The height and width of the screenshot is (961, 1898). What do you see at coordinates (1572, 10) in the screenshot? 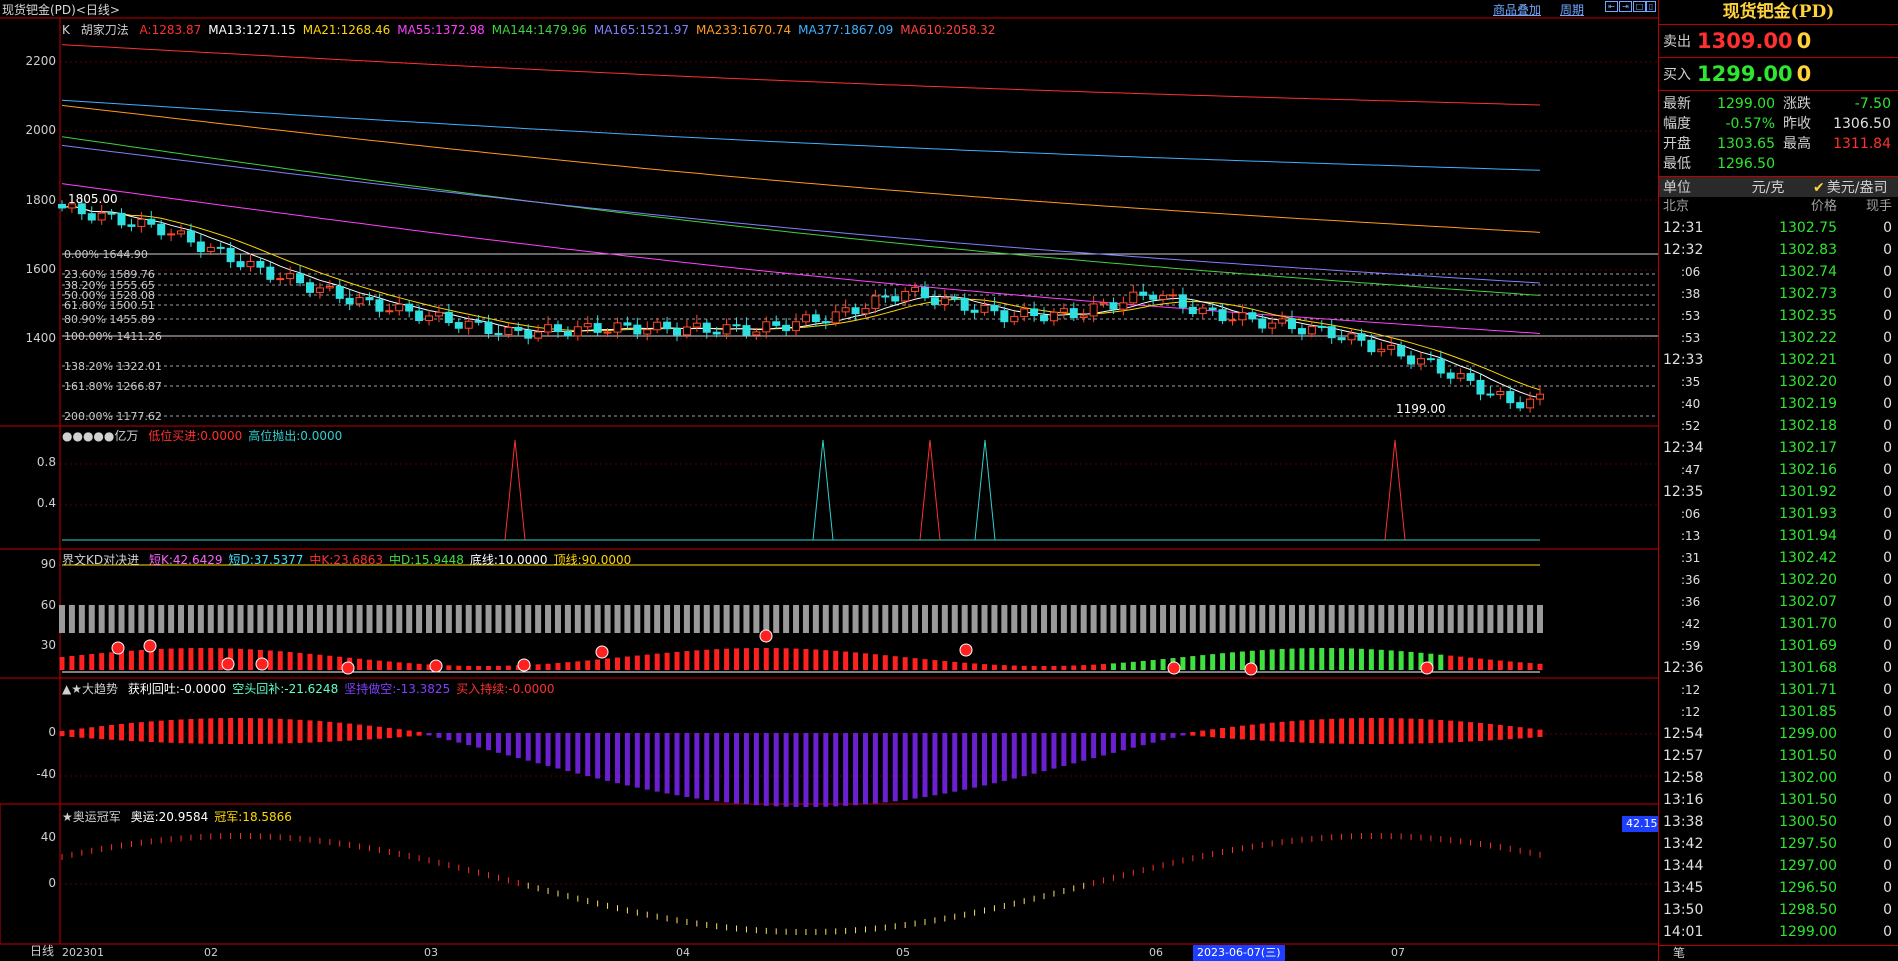
I see `period-link: 周期` at bounding box center [1572, 10].